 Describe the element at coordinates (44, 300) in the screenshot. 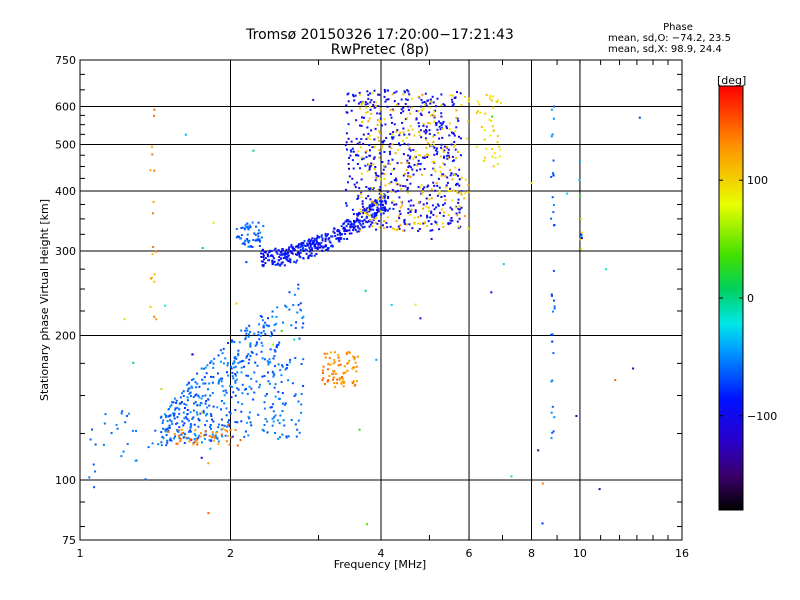

I see `y-axis-label: Stationary phase Virtual Height [km]` at that location.